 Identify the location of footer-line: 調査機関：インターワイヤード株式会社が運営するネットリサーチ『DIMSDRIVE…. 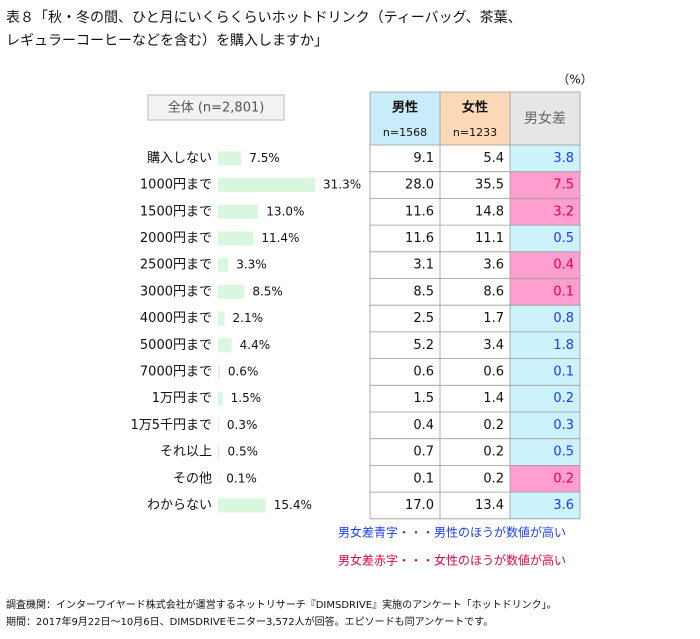
(281, 604).